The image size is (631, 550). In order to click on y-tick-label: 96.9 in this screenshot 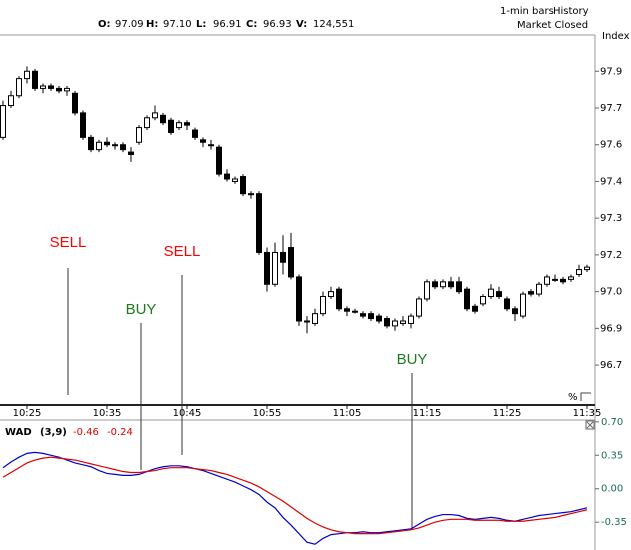, I will do `click(611, 328)`.